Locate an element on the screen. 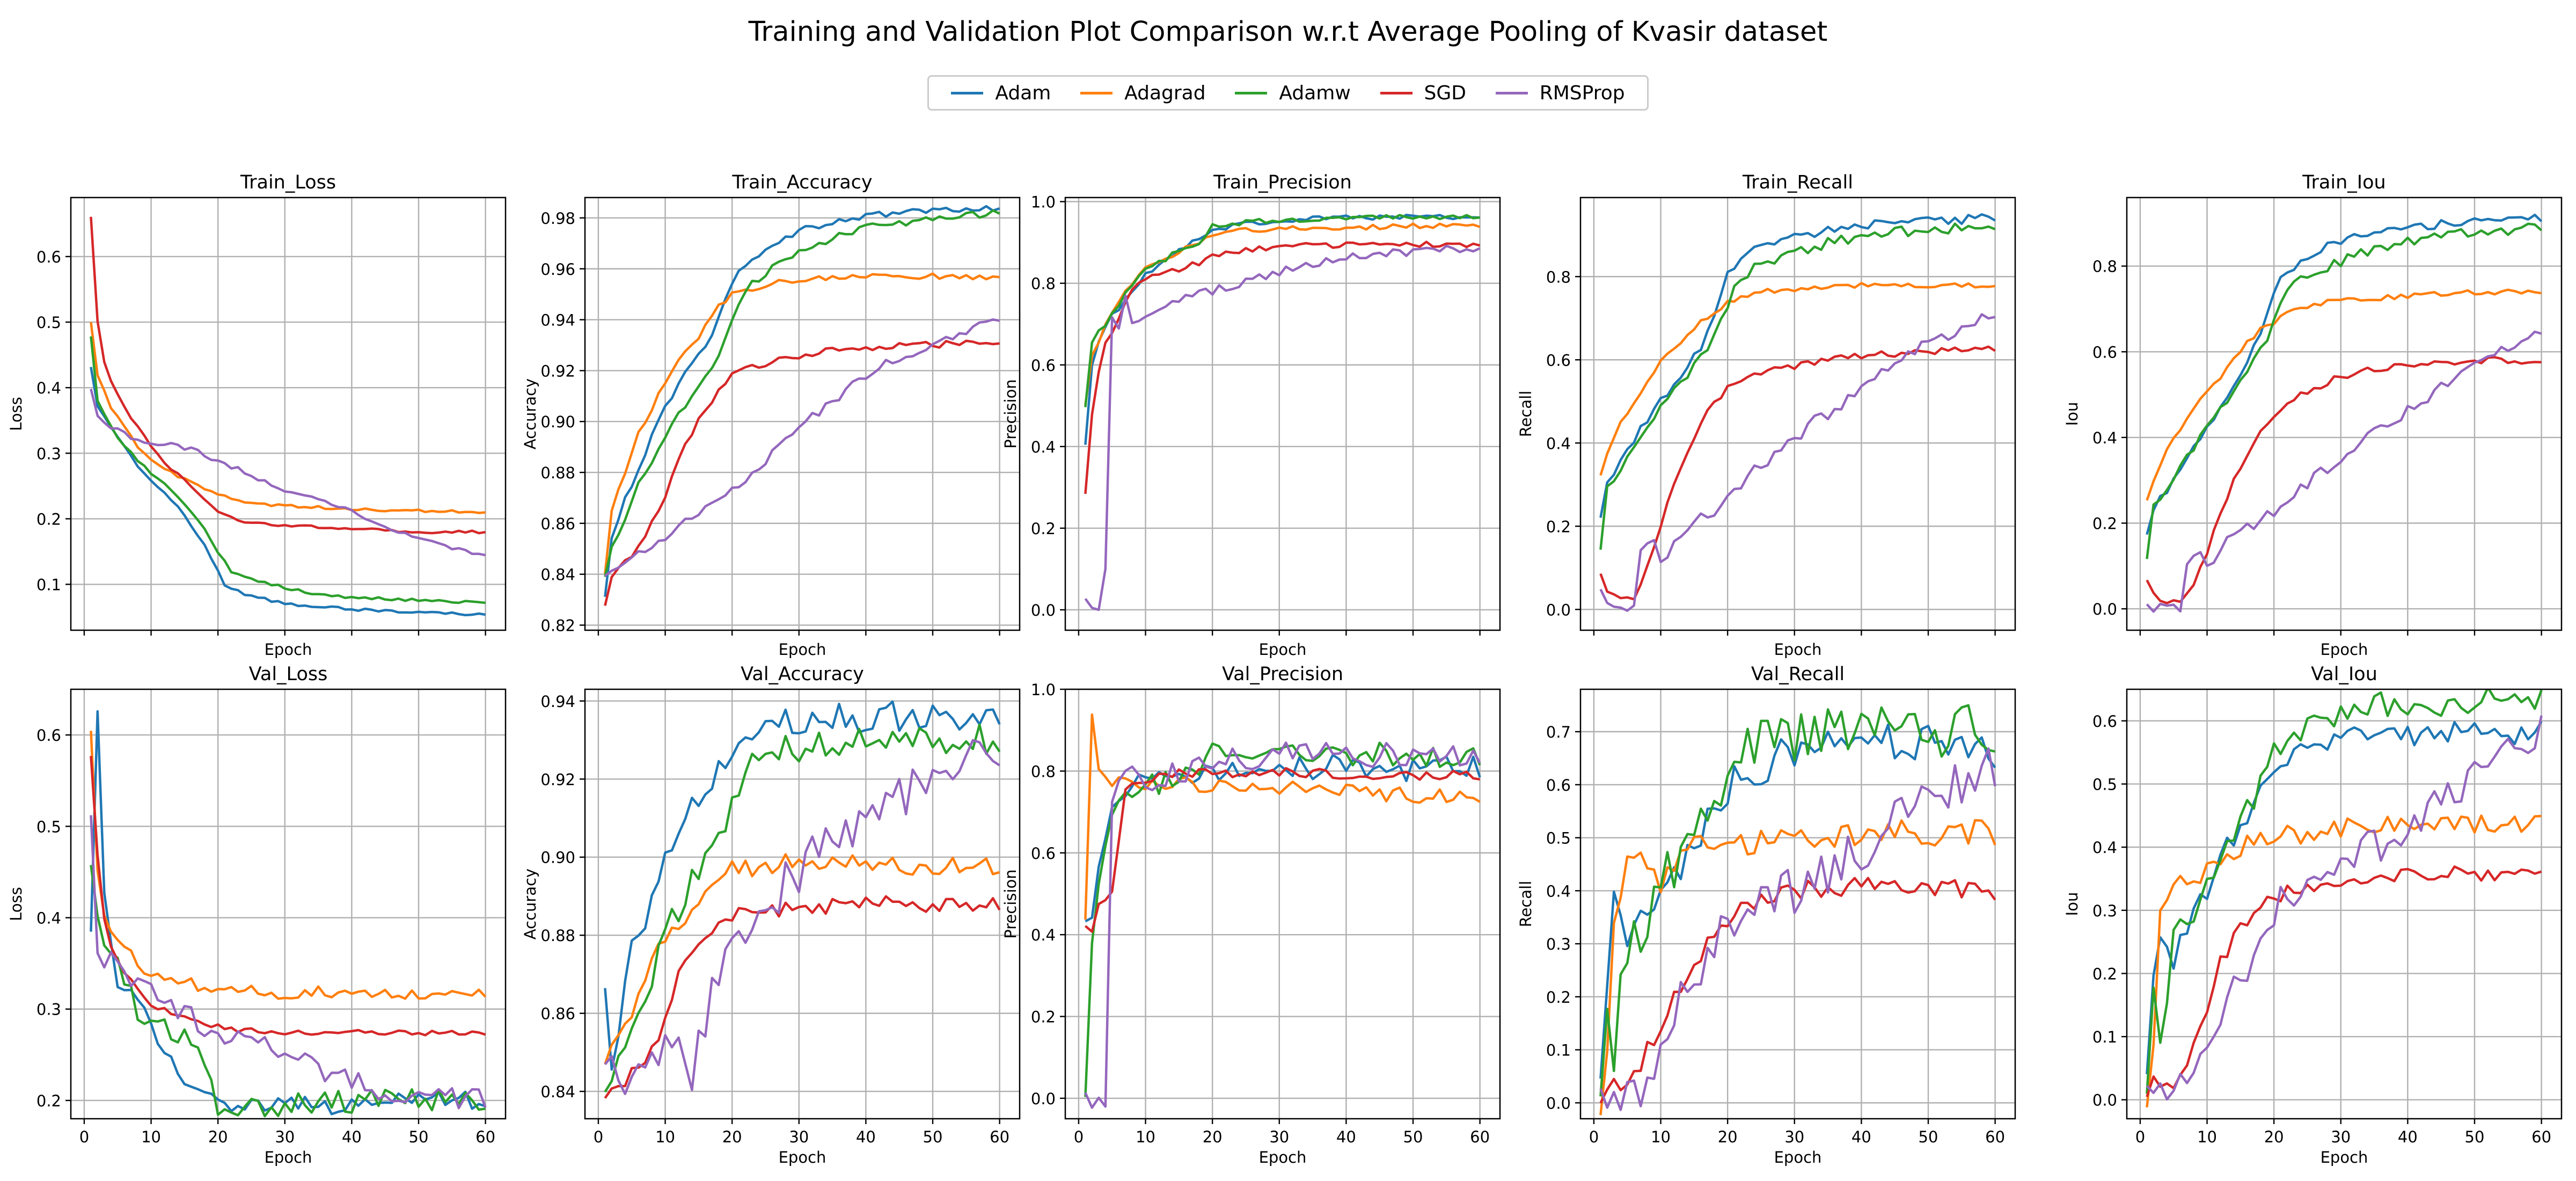 This screenshot has width=2576, height=1181. y-axis-label: Accuracy is located at coordinates (530, 414).